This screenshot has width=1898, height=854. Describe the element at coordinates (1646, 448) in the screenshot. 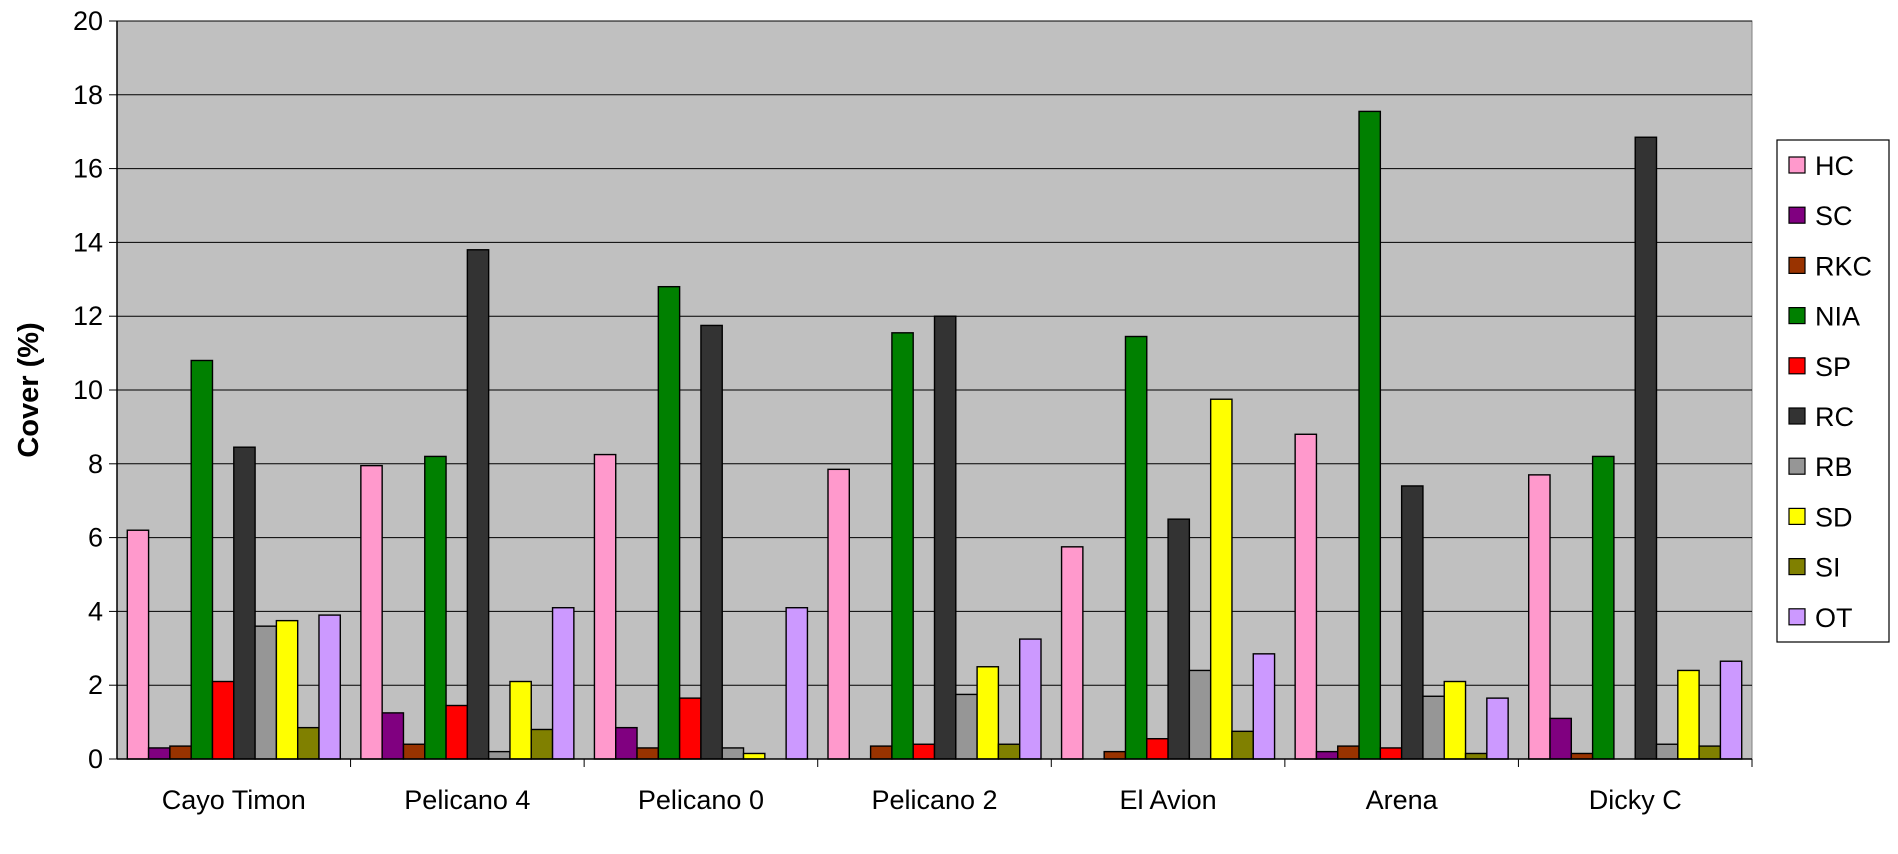

I see `bar-rc-dicky-c` at that location.